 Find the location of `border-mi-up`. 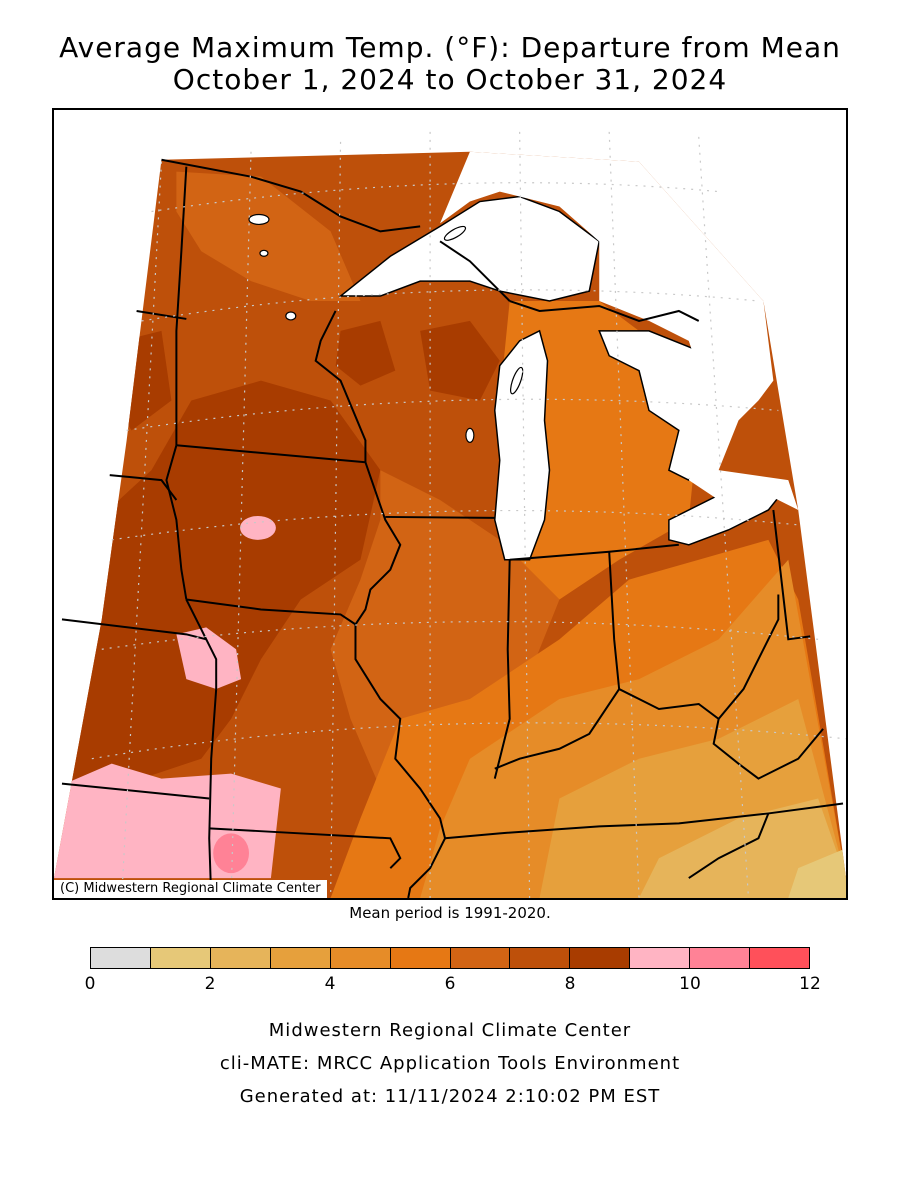

border-mi-up is located at coordinates (604, 311).